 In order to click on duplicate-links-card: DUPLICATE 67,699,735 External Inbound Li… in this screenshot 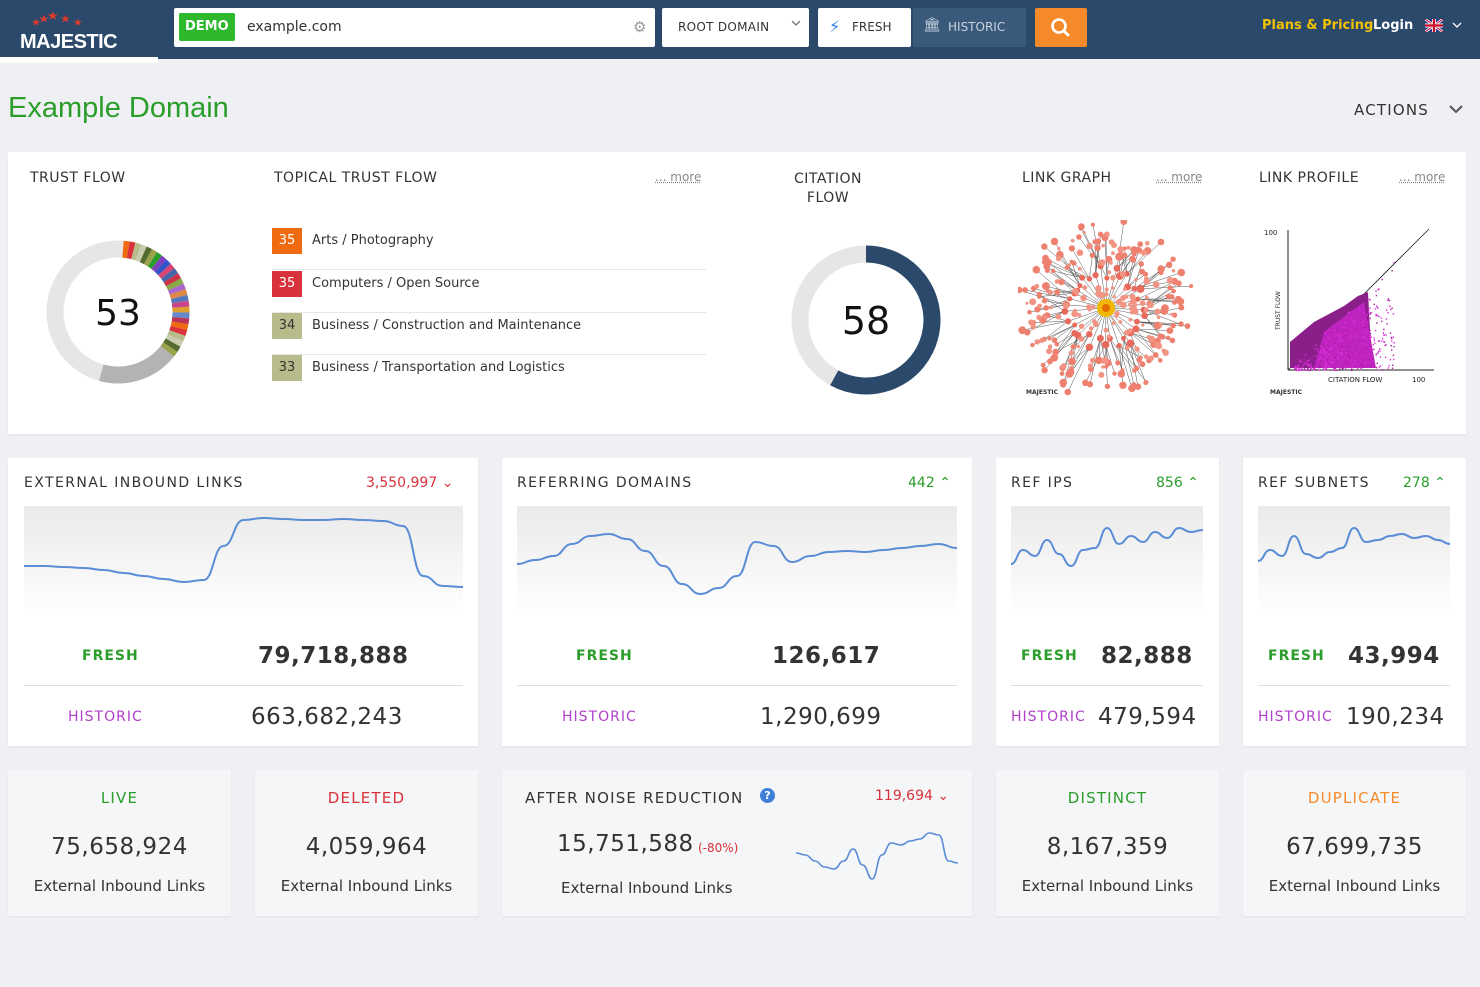, I will do `click(1354, 843)`.